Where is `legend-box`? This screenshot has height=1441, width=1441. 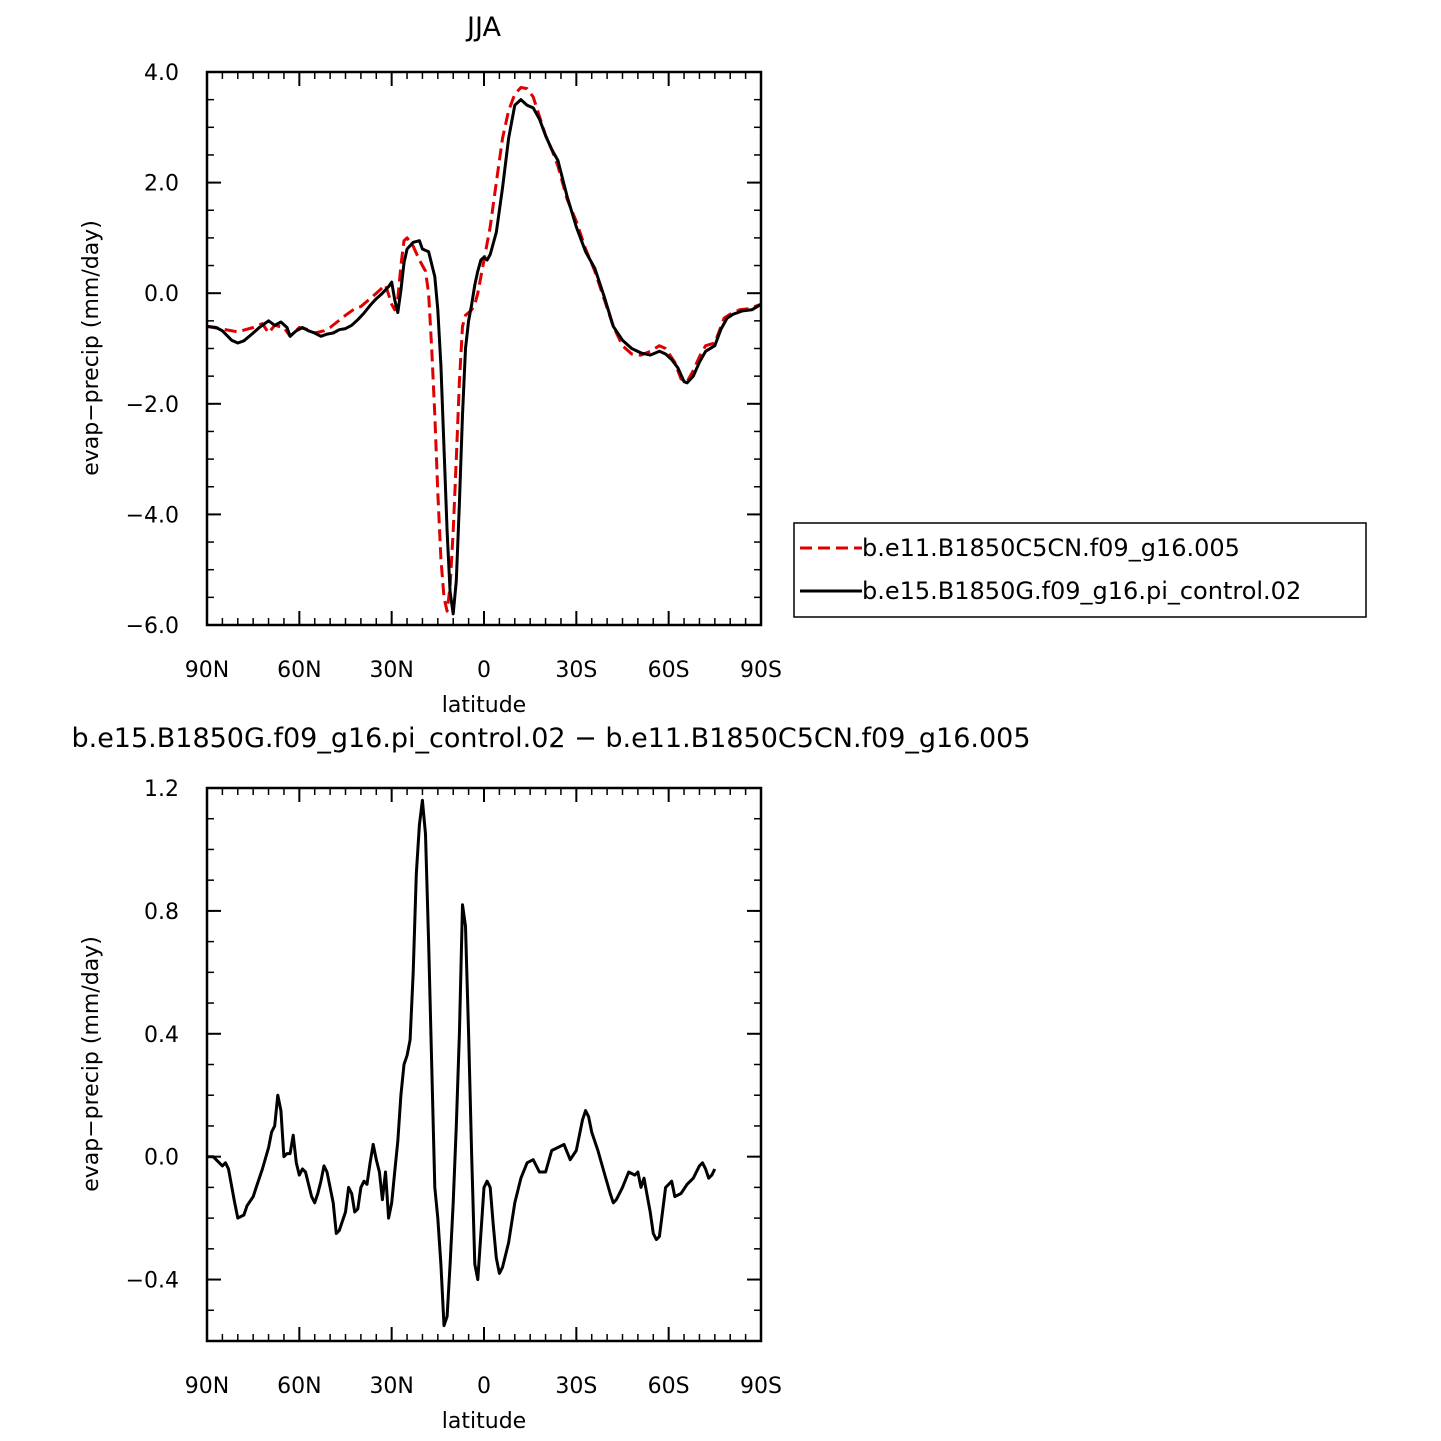 legend-box is located at coordinates (1080, 570).